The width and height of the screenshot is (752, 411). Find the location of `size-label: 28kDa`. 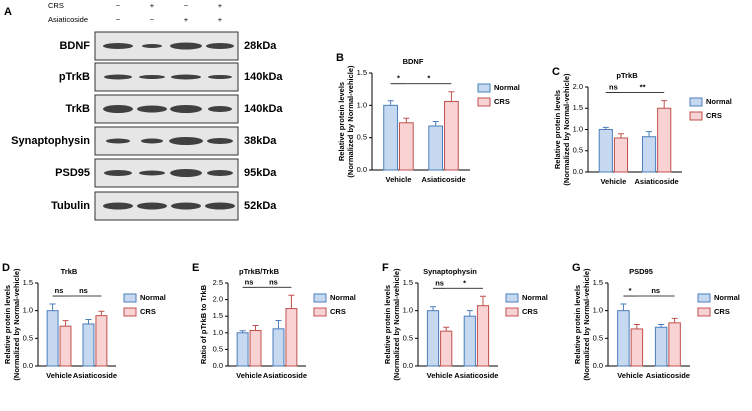

size-label: 28kDa is located at coordinates (260, 46).